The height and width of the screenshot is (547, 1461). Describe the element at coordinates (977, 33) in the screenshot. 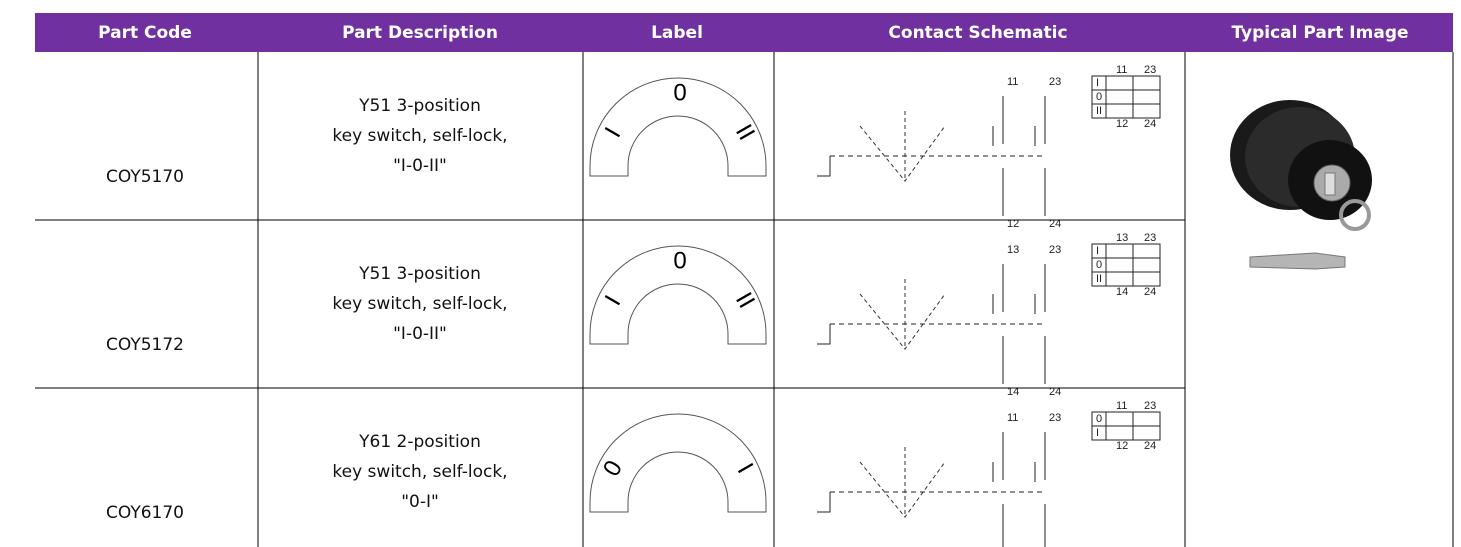

I see `header-cell: Contact Schematic` at that location.